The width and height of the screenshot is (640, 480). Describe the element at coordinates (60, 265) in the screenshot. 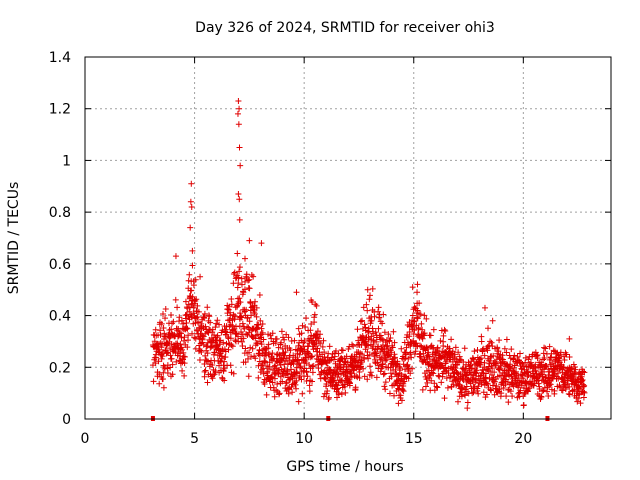

I see `y-tick-label: 0.6` at that location.